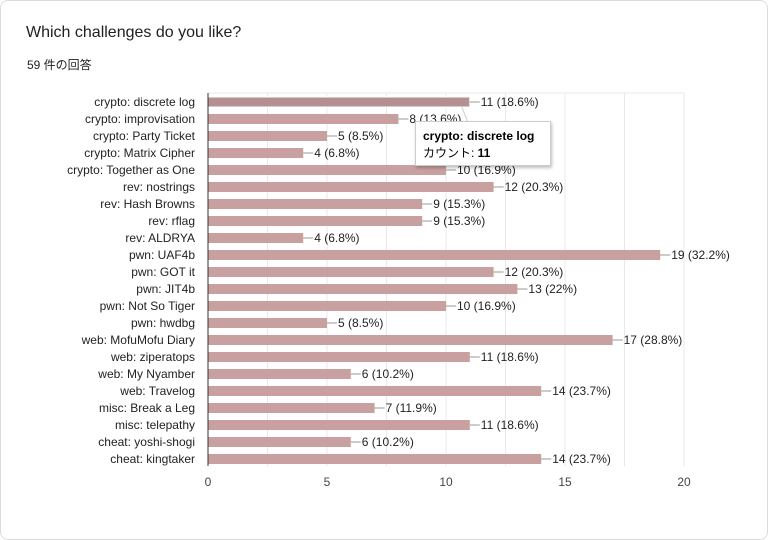 The height and width of the screenshot is (540, 770). Describe the element at coordinates (134, 32) in the screenshot. I see `question-title: Which challenges do you like?` at that location.